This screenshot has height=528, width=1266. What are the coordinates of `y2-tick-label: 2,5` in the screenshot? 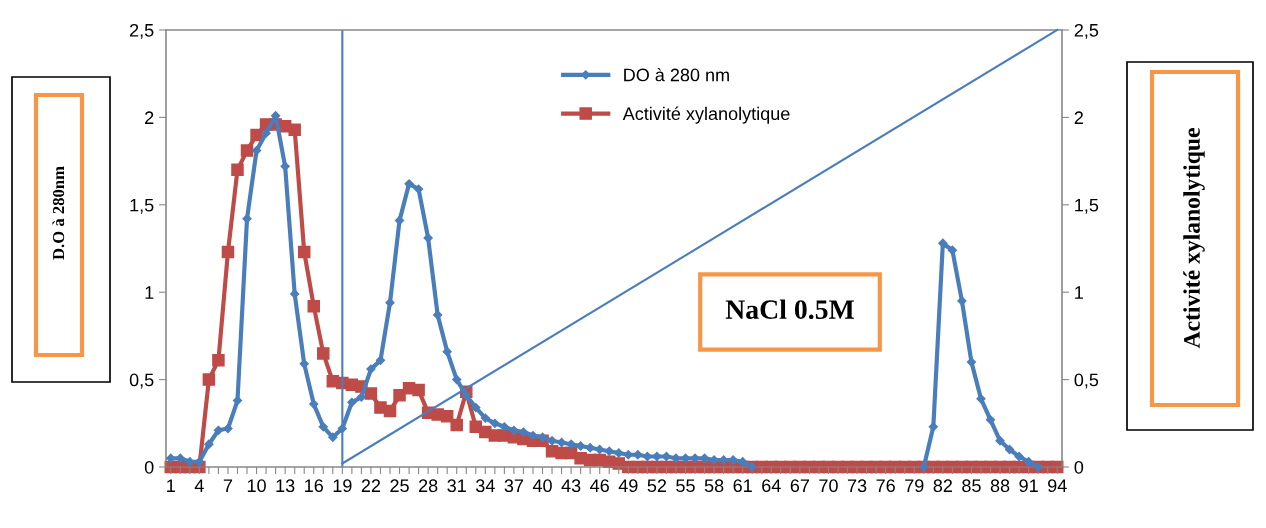 It's located at (1086, 31).